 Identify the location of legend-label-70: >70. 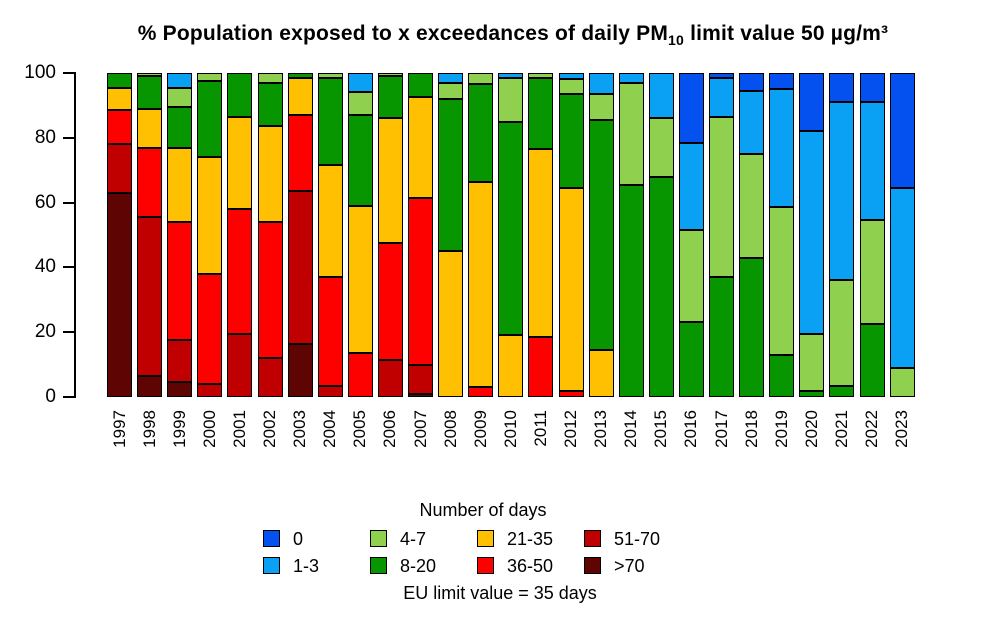
(629, 566).